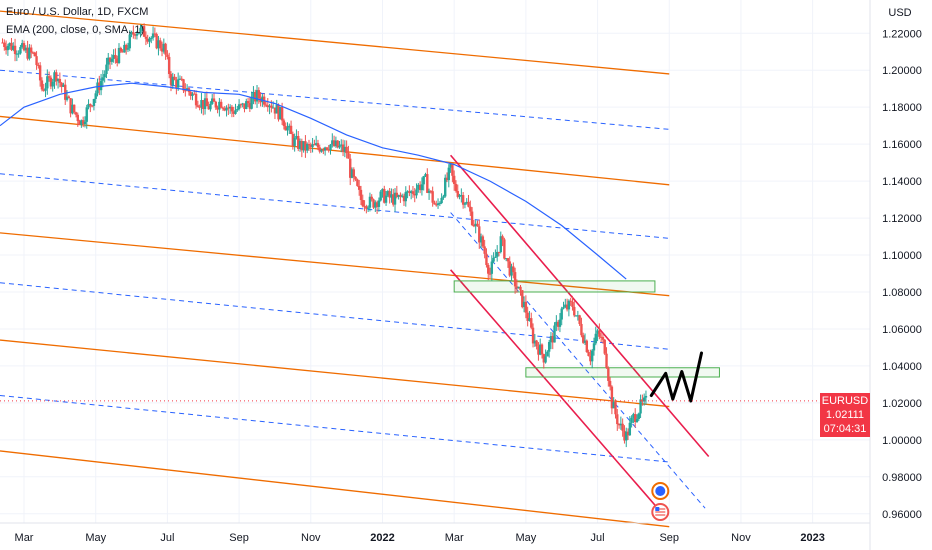  I want to click on last-price-label: 1.02111, so click(845, 414).